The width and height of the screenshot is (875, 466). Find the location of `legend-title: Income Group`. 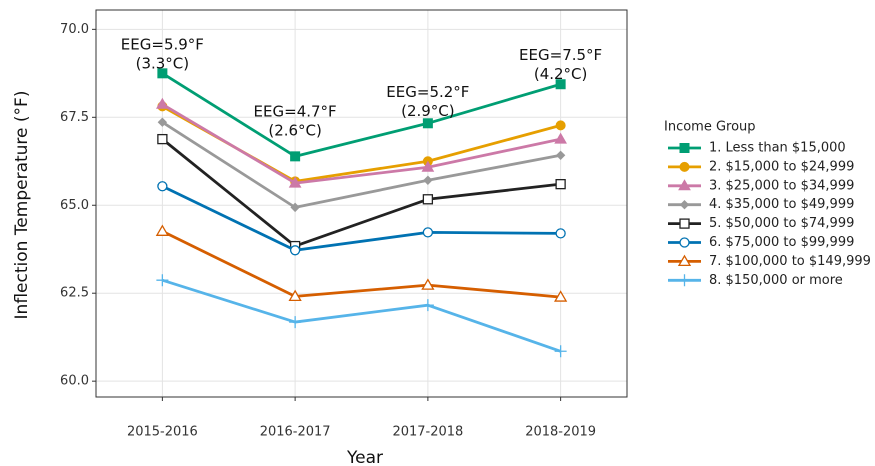

legend-title: Income Group is located at coordinates (710, 127).